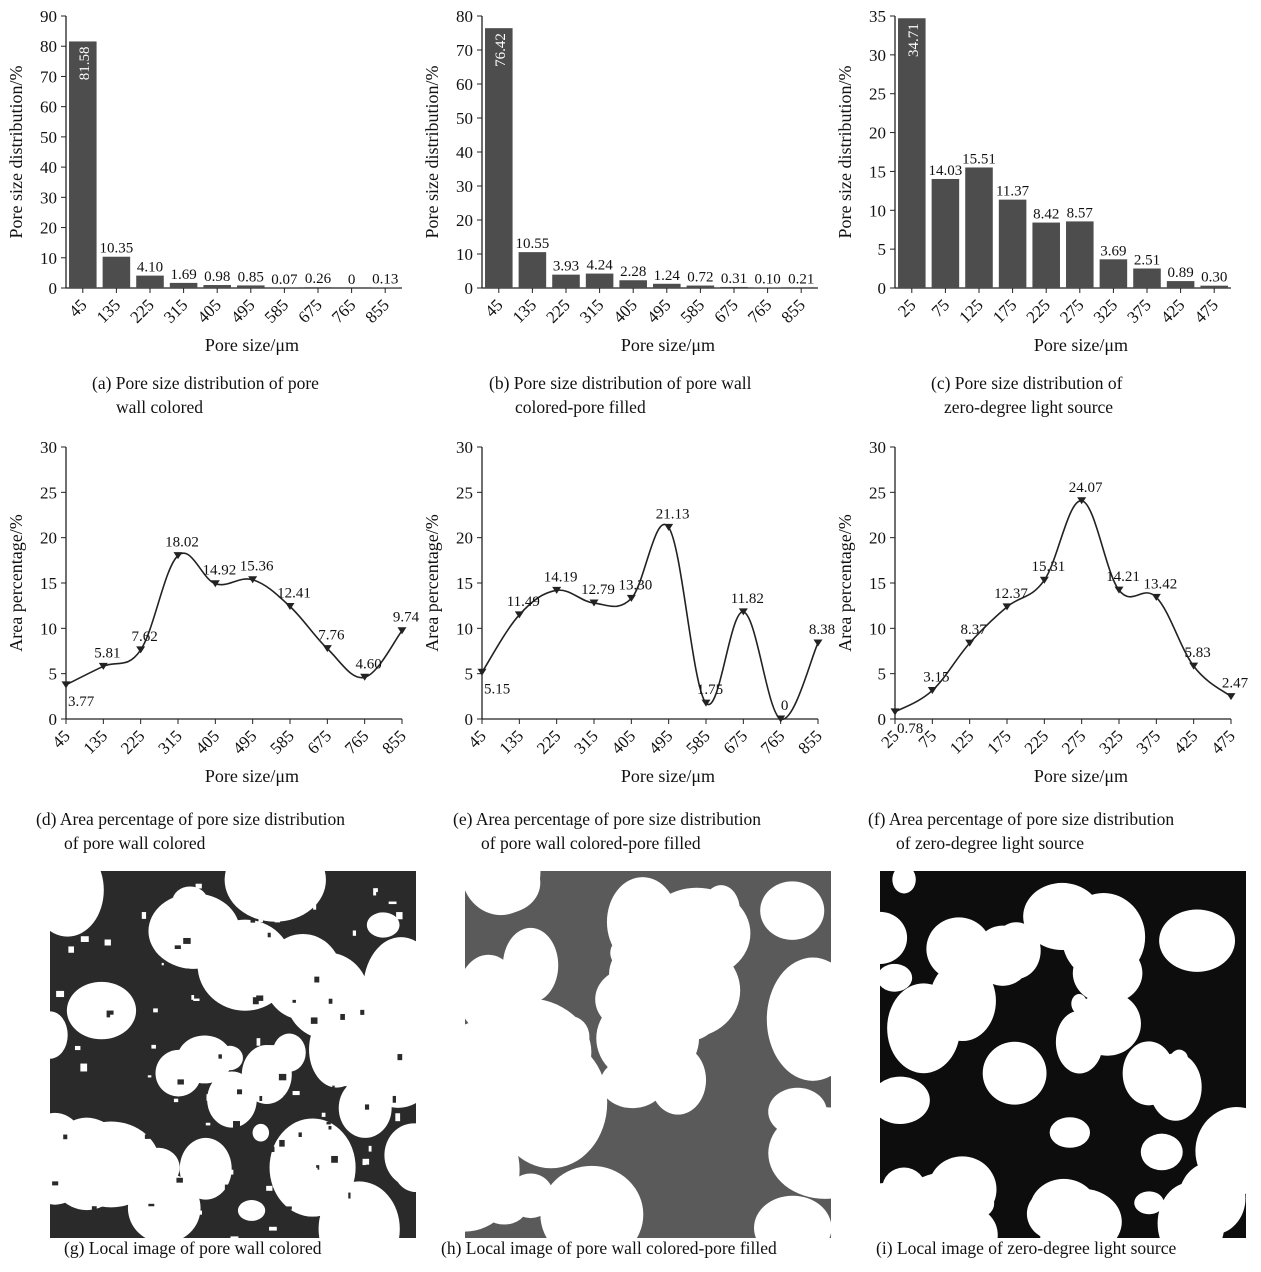 The width and height of the screenshot is (1261, 1272). I want to click on y-axis-label: Pore size distribution/%, so click(845, 152).